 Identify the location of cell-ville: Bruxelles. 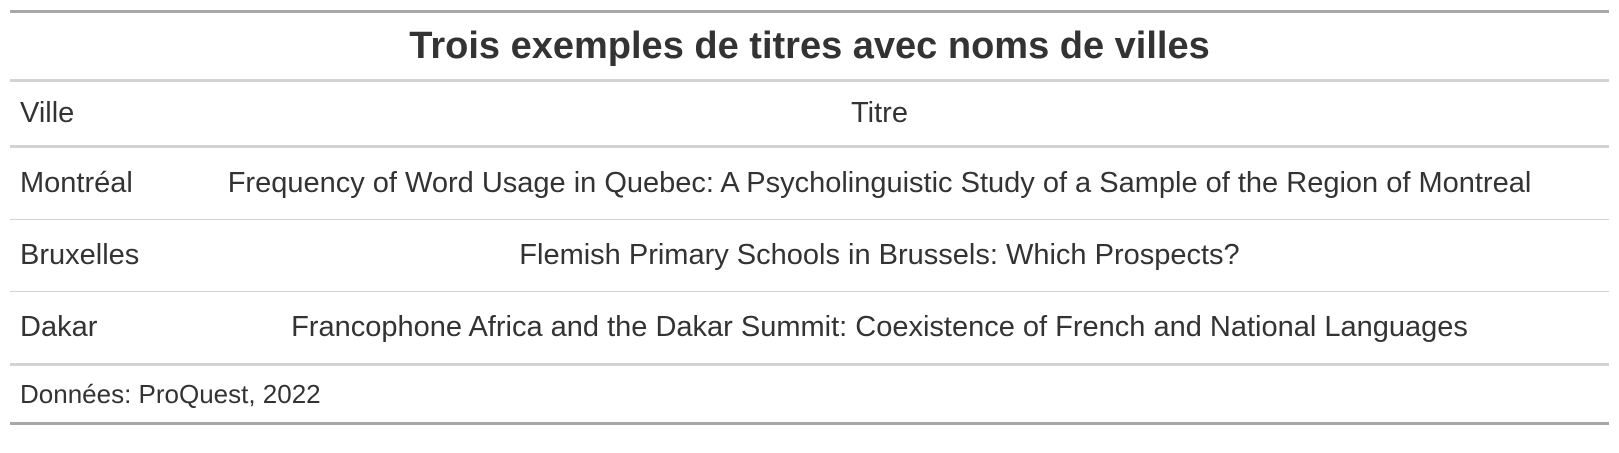
(80, 255).